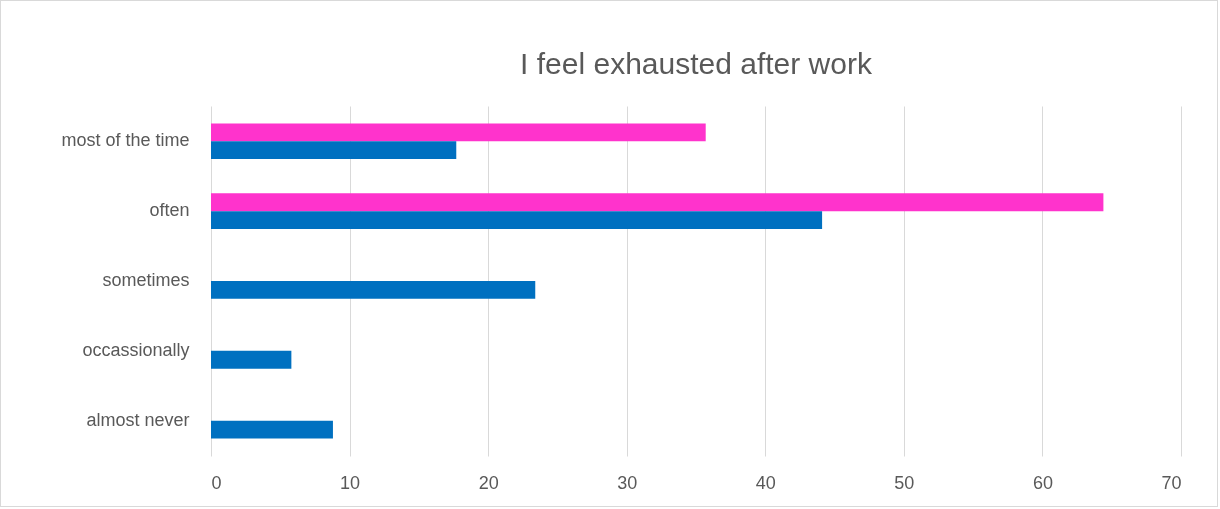 The image size is (1220, 509). Describe the element at coordinates (696, 63) in the screenshot. I see `chart-title: I feel exhausted after work` at that location.